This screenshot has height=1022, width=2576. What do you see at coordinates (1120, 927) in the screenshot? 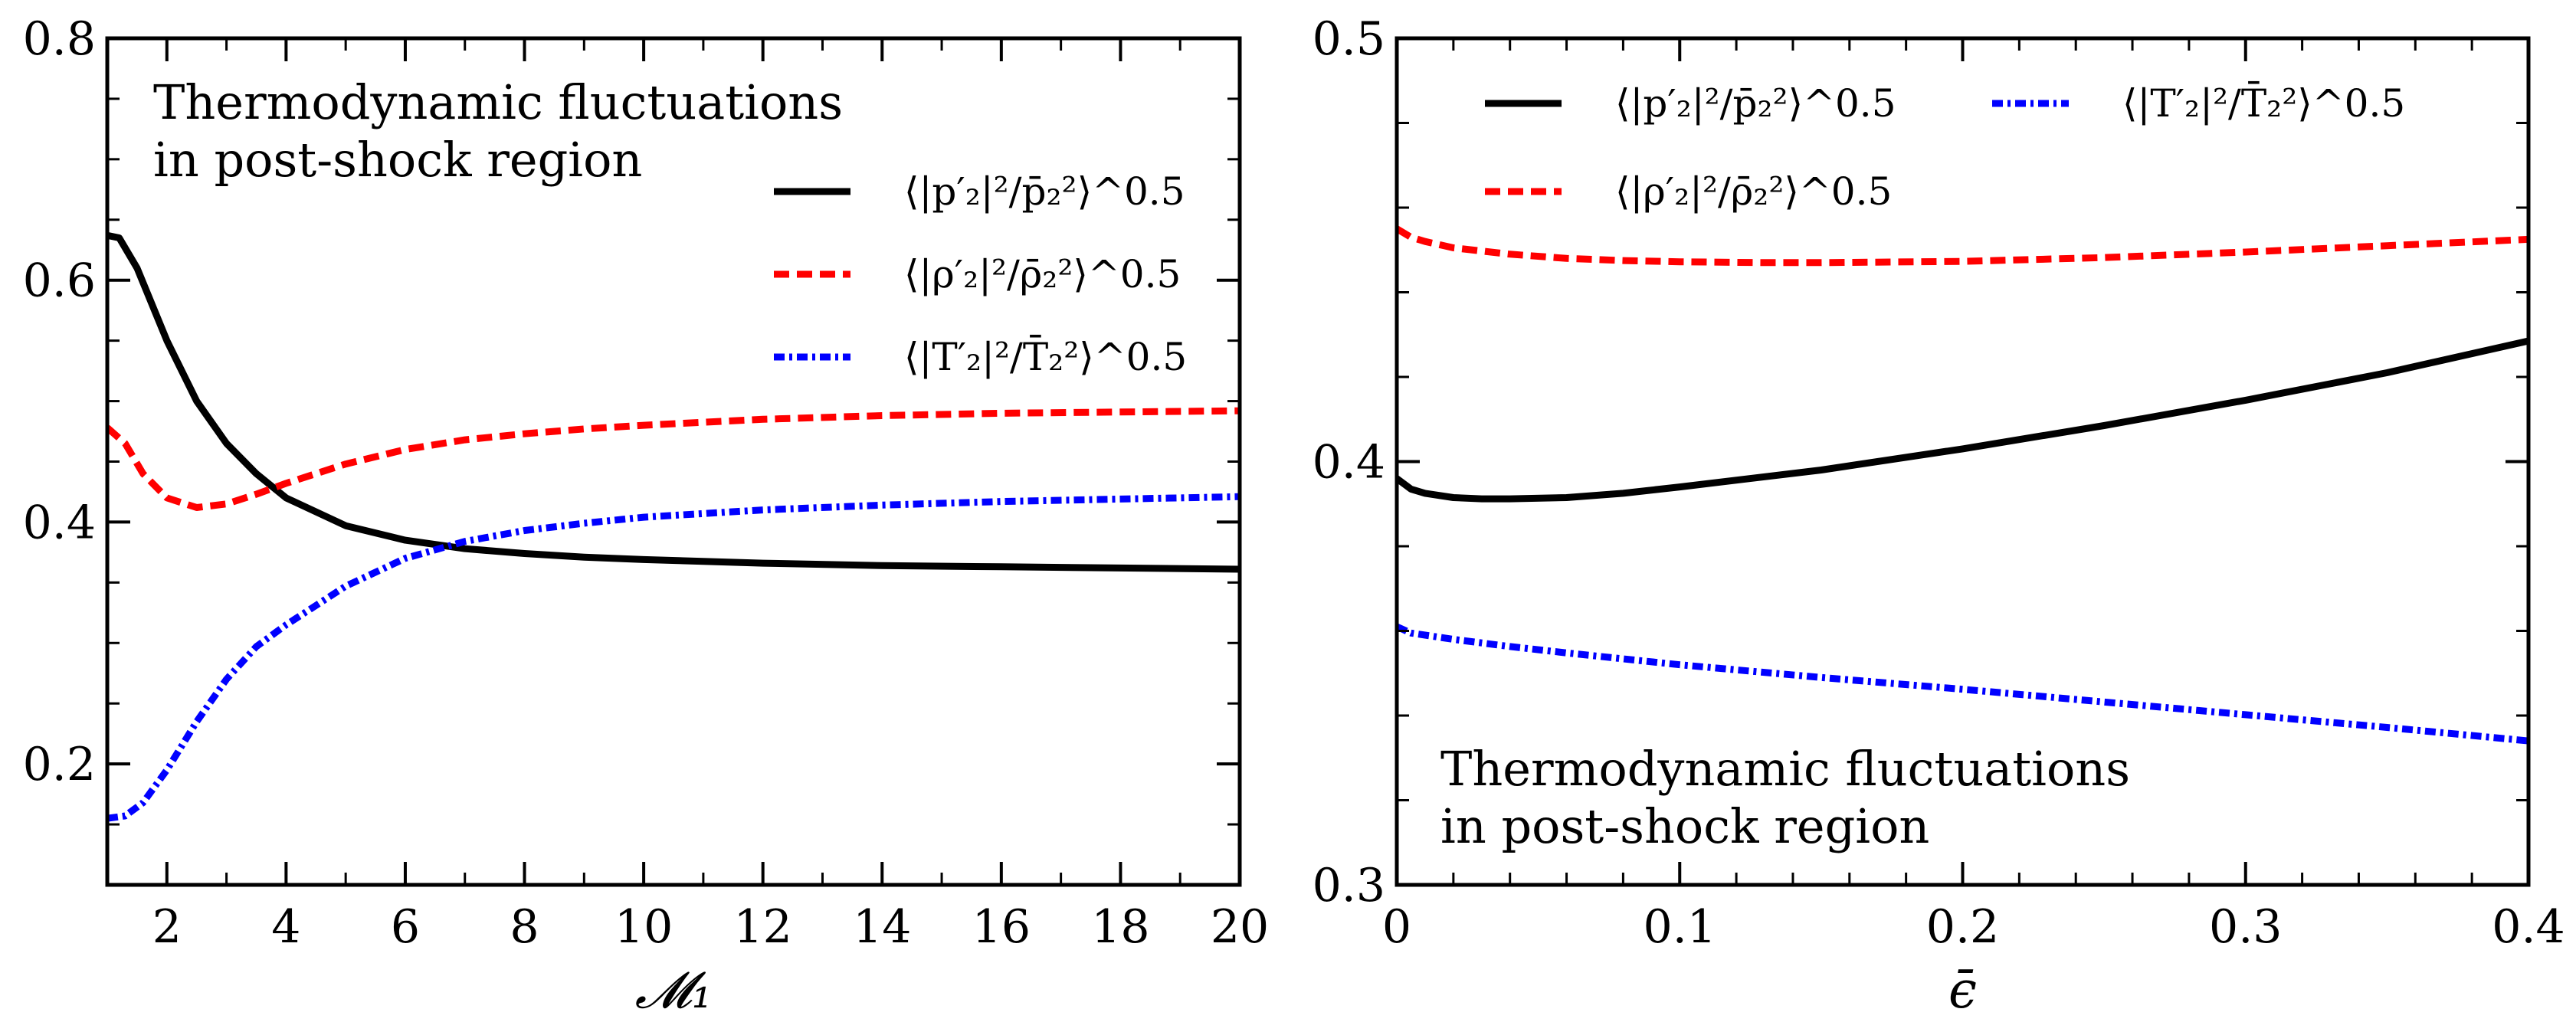
I see `x-tick-label: 18` at bounding box center [1120, 927].